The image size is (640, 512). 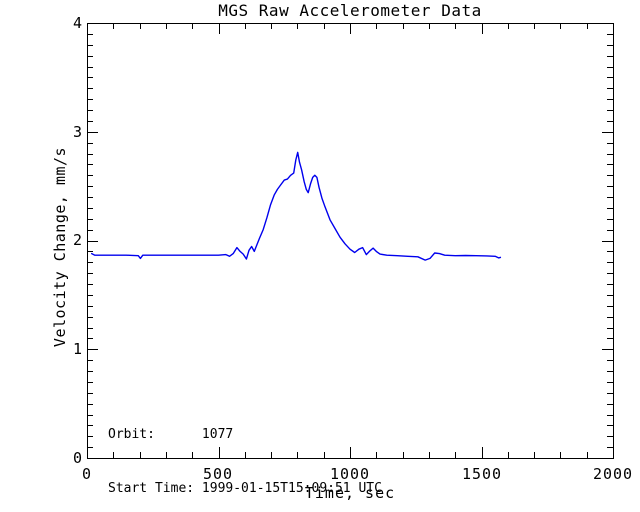 I want to click on annotation-start-time: Start Time: 1999-01-15T15:09:51 UTC, so click(x=245, y=488).